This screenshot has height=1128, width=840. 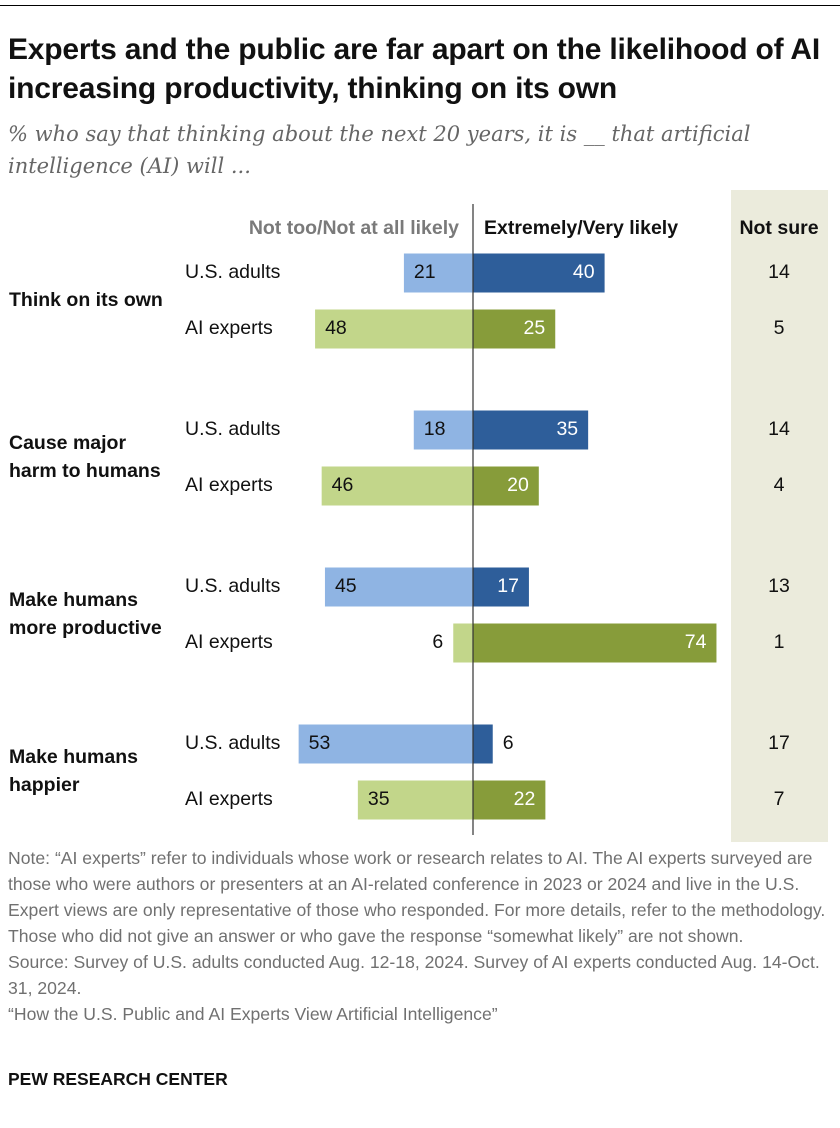 What do you see at coordinates (85, 628) in the screenshot?
I see `group-label-2-1: more productive` at bounding box center [85, 628].